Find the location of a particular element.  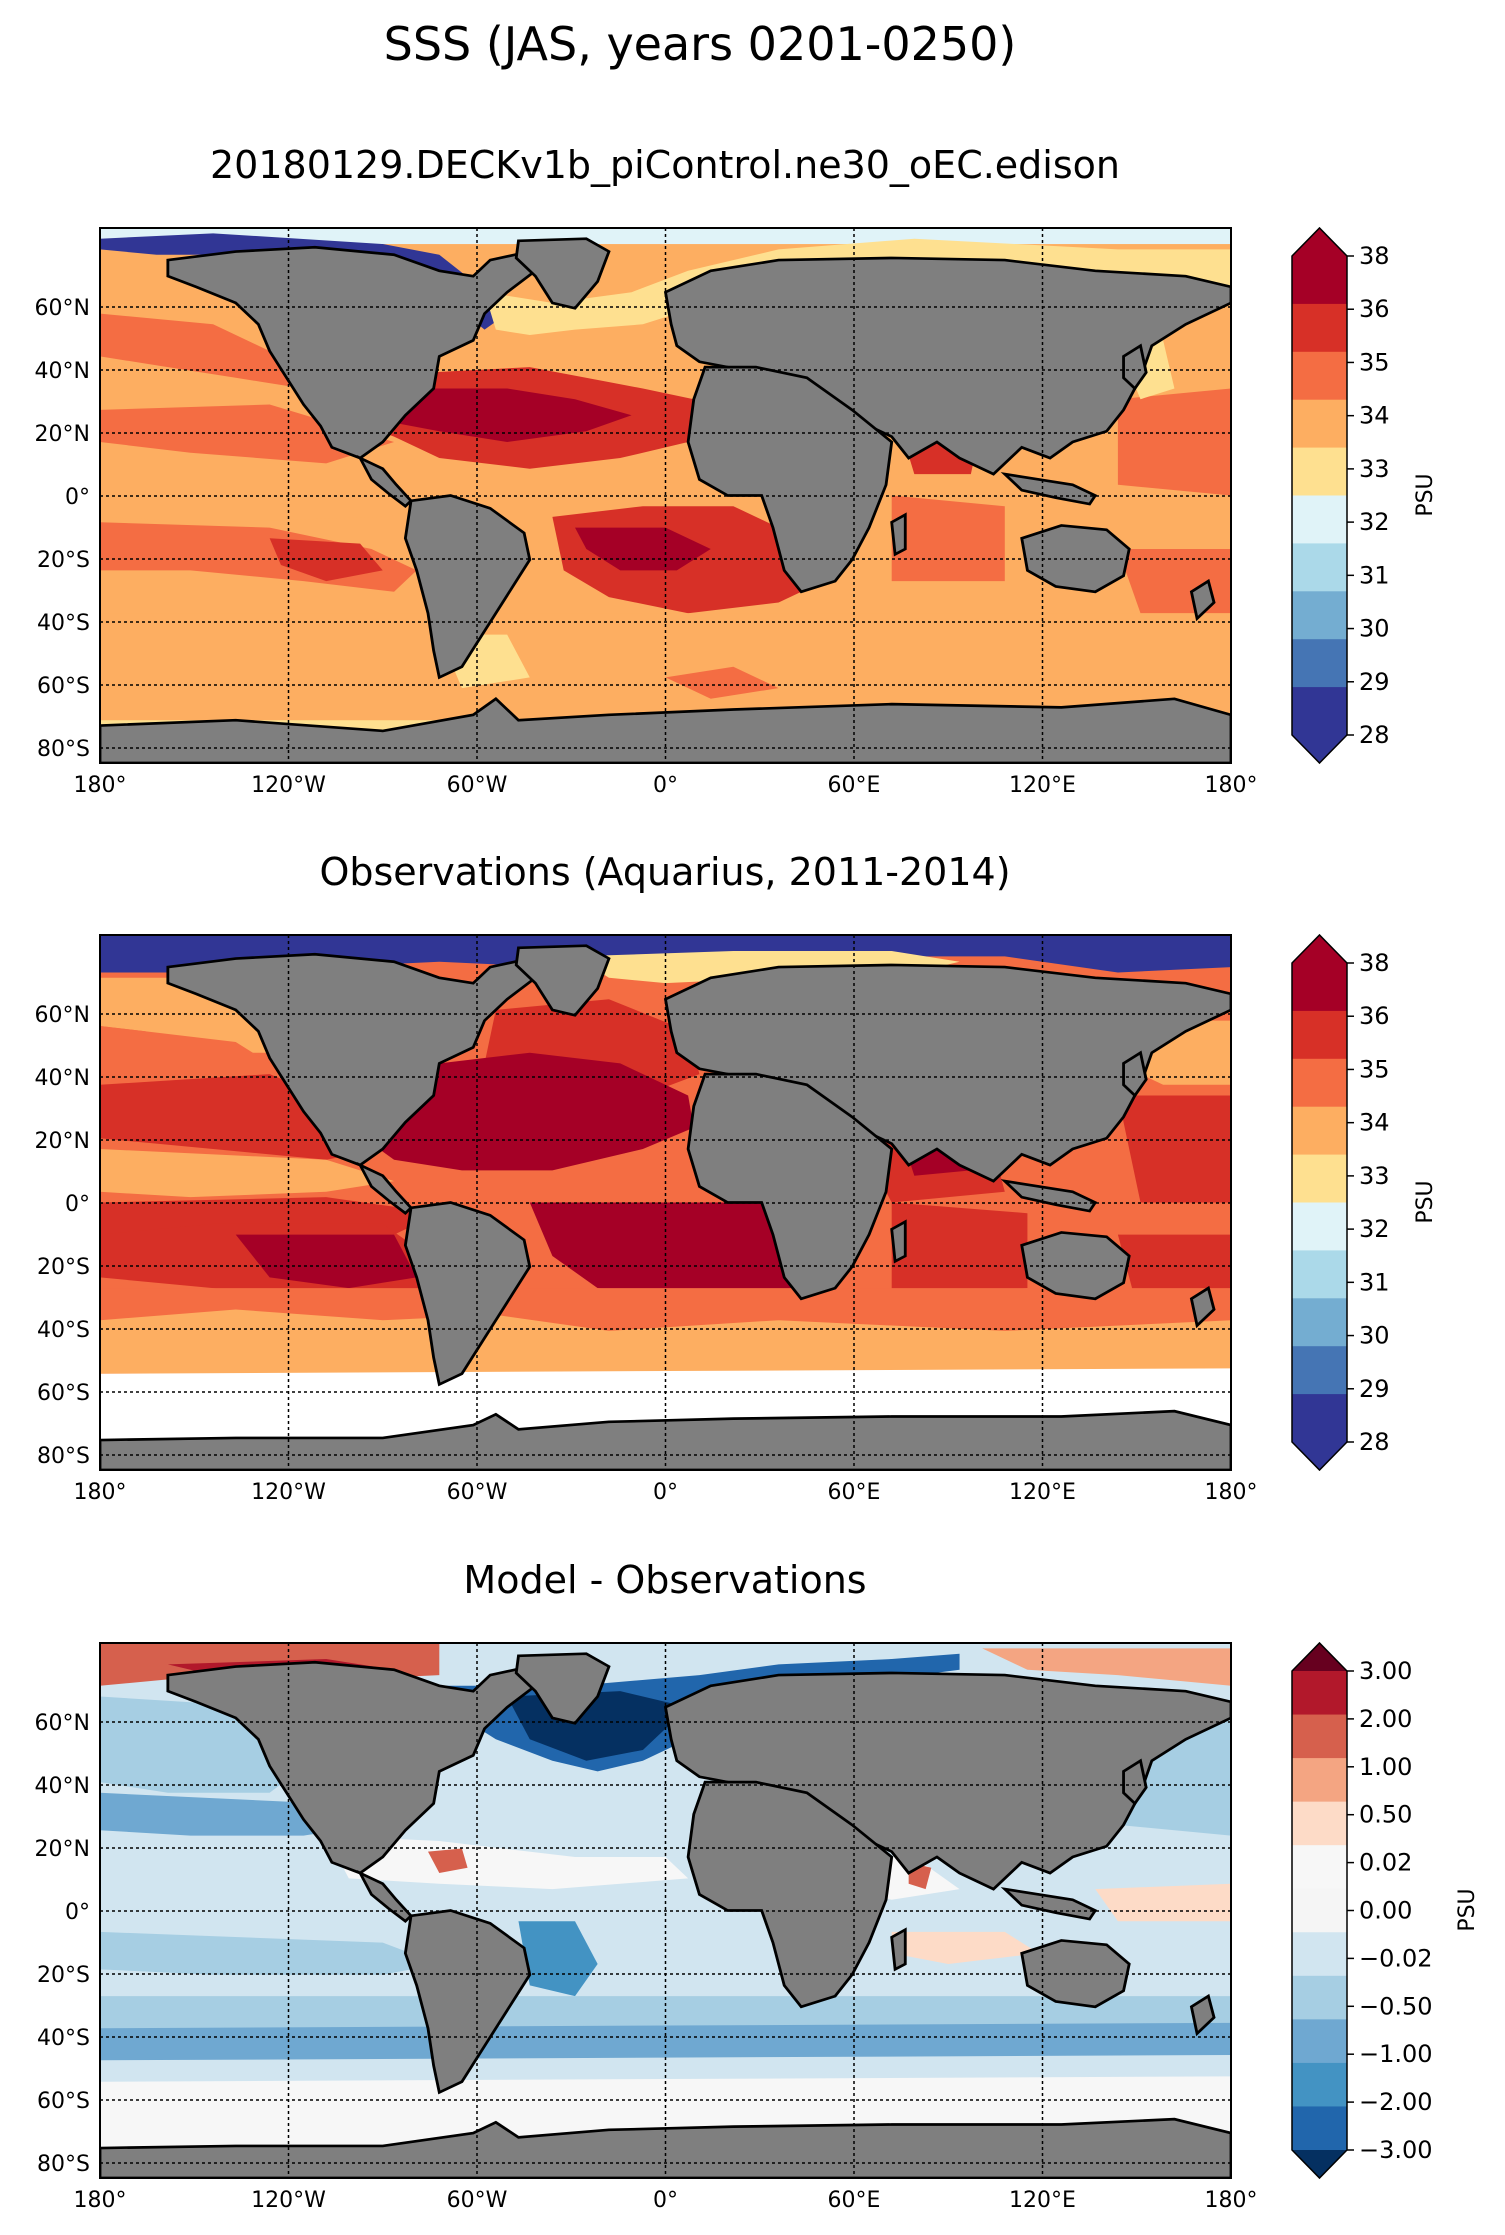

colorbar-tick-label: −3.00 is located at coordinates (1396, 2150).